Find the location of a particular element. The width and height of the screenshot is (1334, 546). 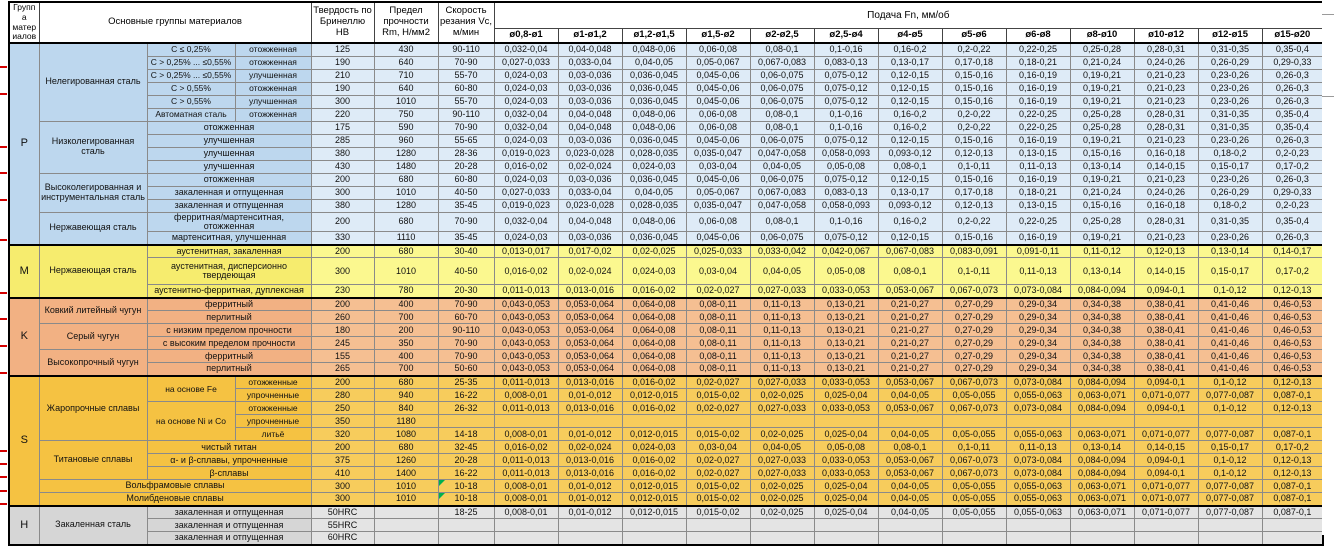

speed-cell: 90-110 is located at coordinates (466, 114).